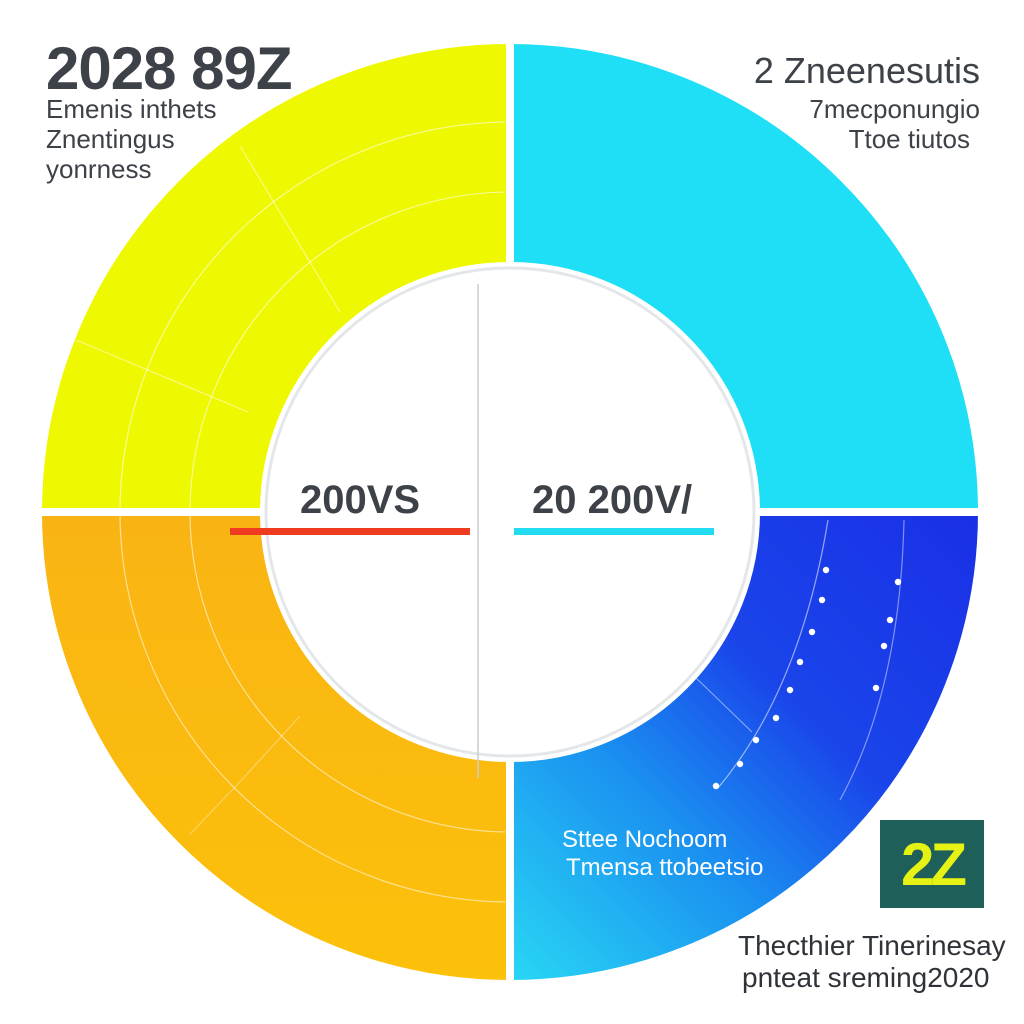 The width and height of the screenshot is (1024, 1024). I want to click on blue-tick-line, so click(723, 704).